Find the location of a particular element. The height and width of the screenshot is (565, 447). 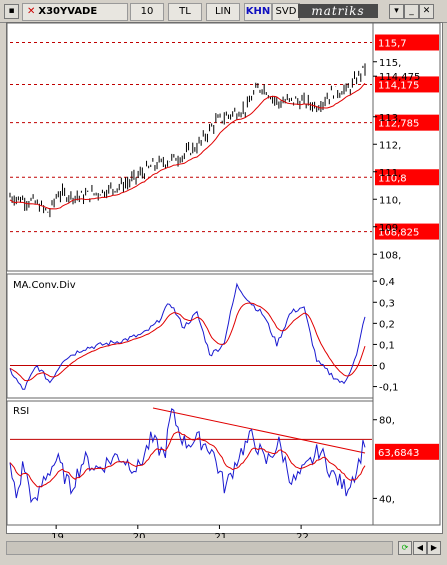

symbol-selector: ✕ X30YVADE is located at coordinates (75, 12).